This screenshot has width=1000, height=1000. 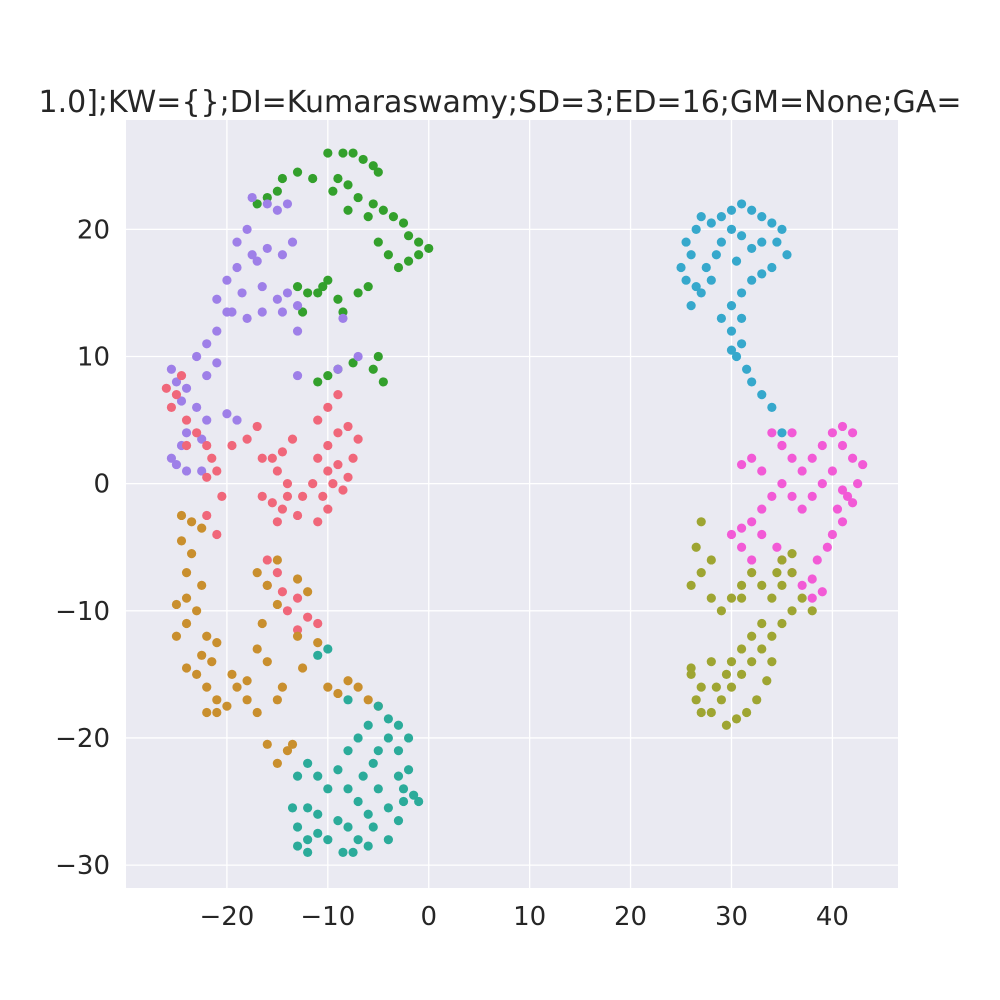 What do you see at coordinates (82, 548) in the screenshot?
I see `y-axis-ticks: −30 −20 −10 0 10 20` at bounding box center [82, 548].